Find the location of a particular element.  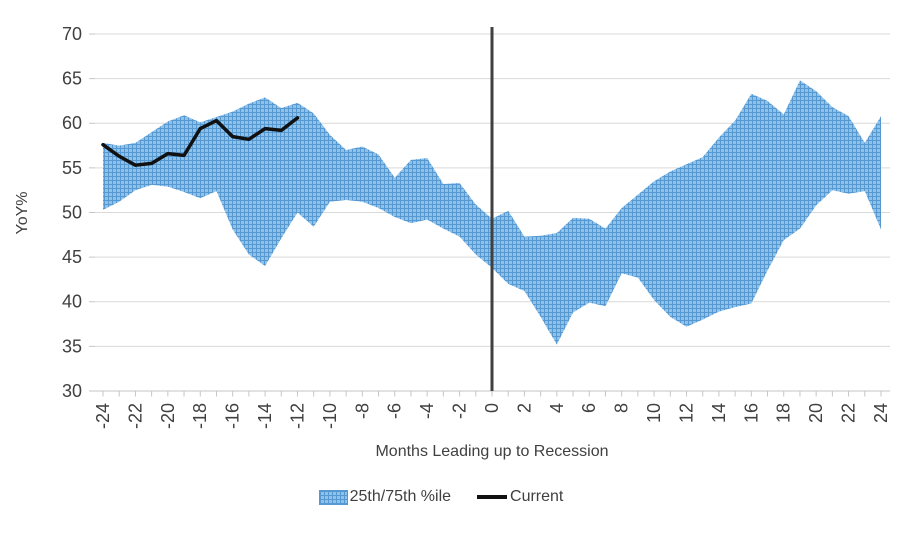

svg-text: -14 is located at coordinates (265, 416).